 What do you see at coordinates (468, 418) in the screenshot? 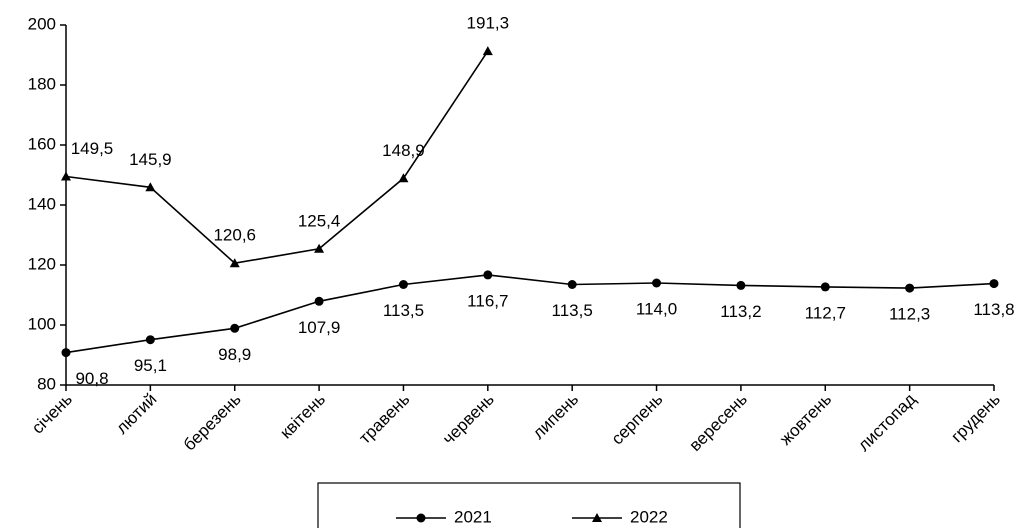
I see `x-tick-label: червень` at bounding box center [468, 418].